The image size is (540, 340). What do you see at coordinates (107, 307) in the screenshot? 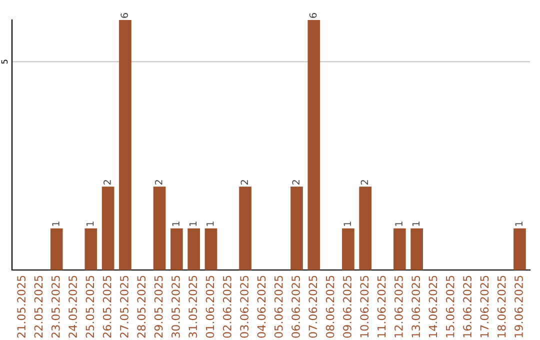
I see `x-tick-label: 26.05.2025` at bounding box center [107, 307].